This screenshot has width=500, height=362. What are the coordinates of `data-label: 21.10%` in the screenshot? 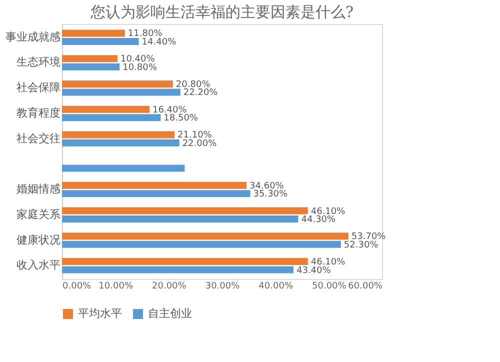 It's located at (195, 135).